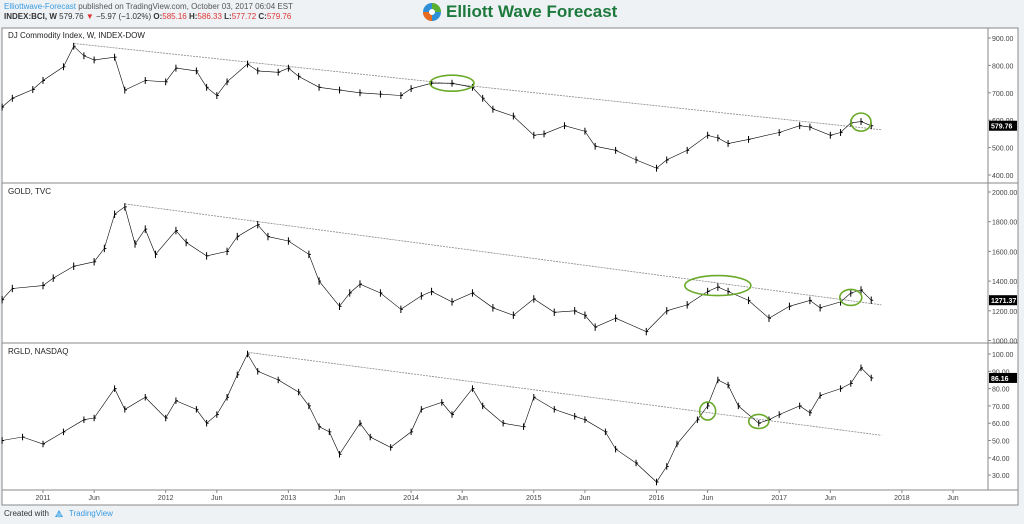  What do you see at coordinates (1001, 459) in the screenshot?
I see `y-tick-label: 40.00` at bounding box center [1001, 459].